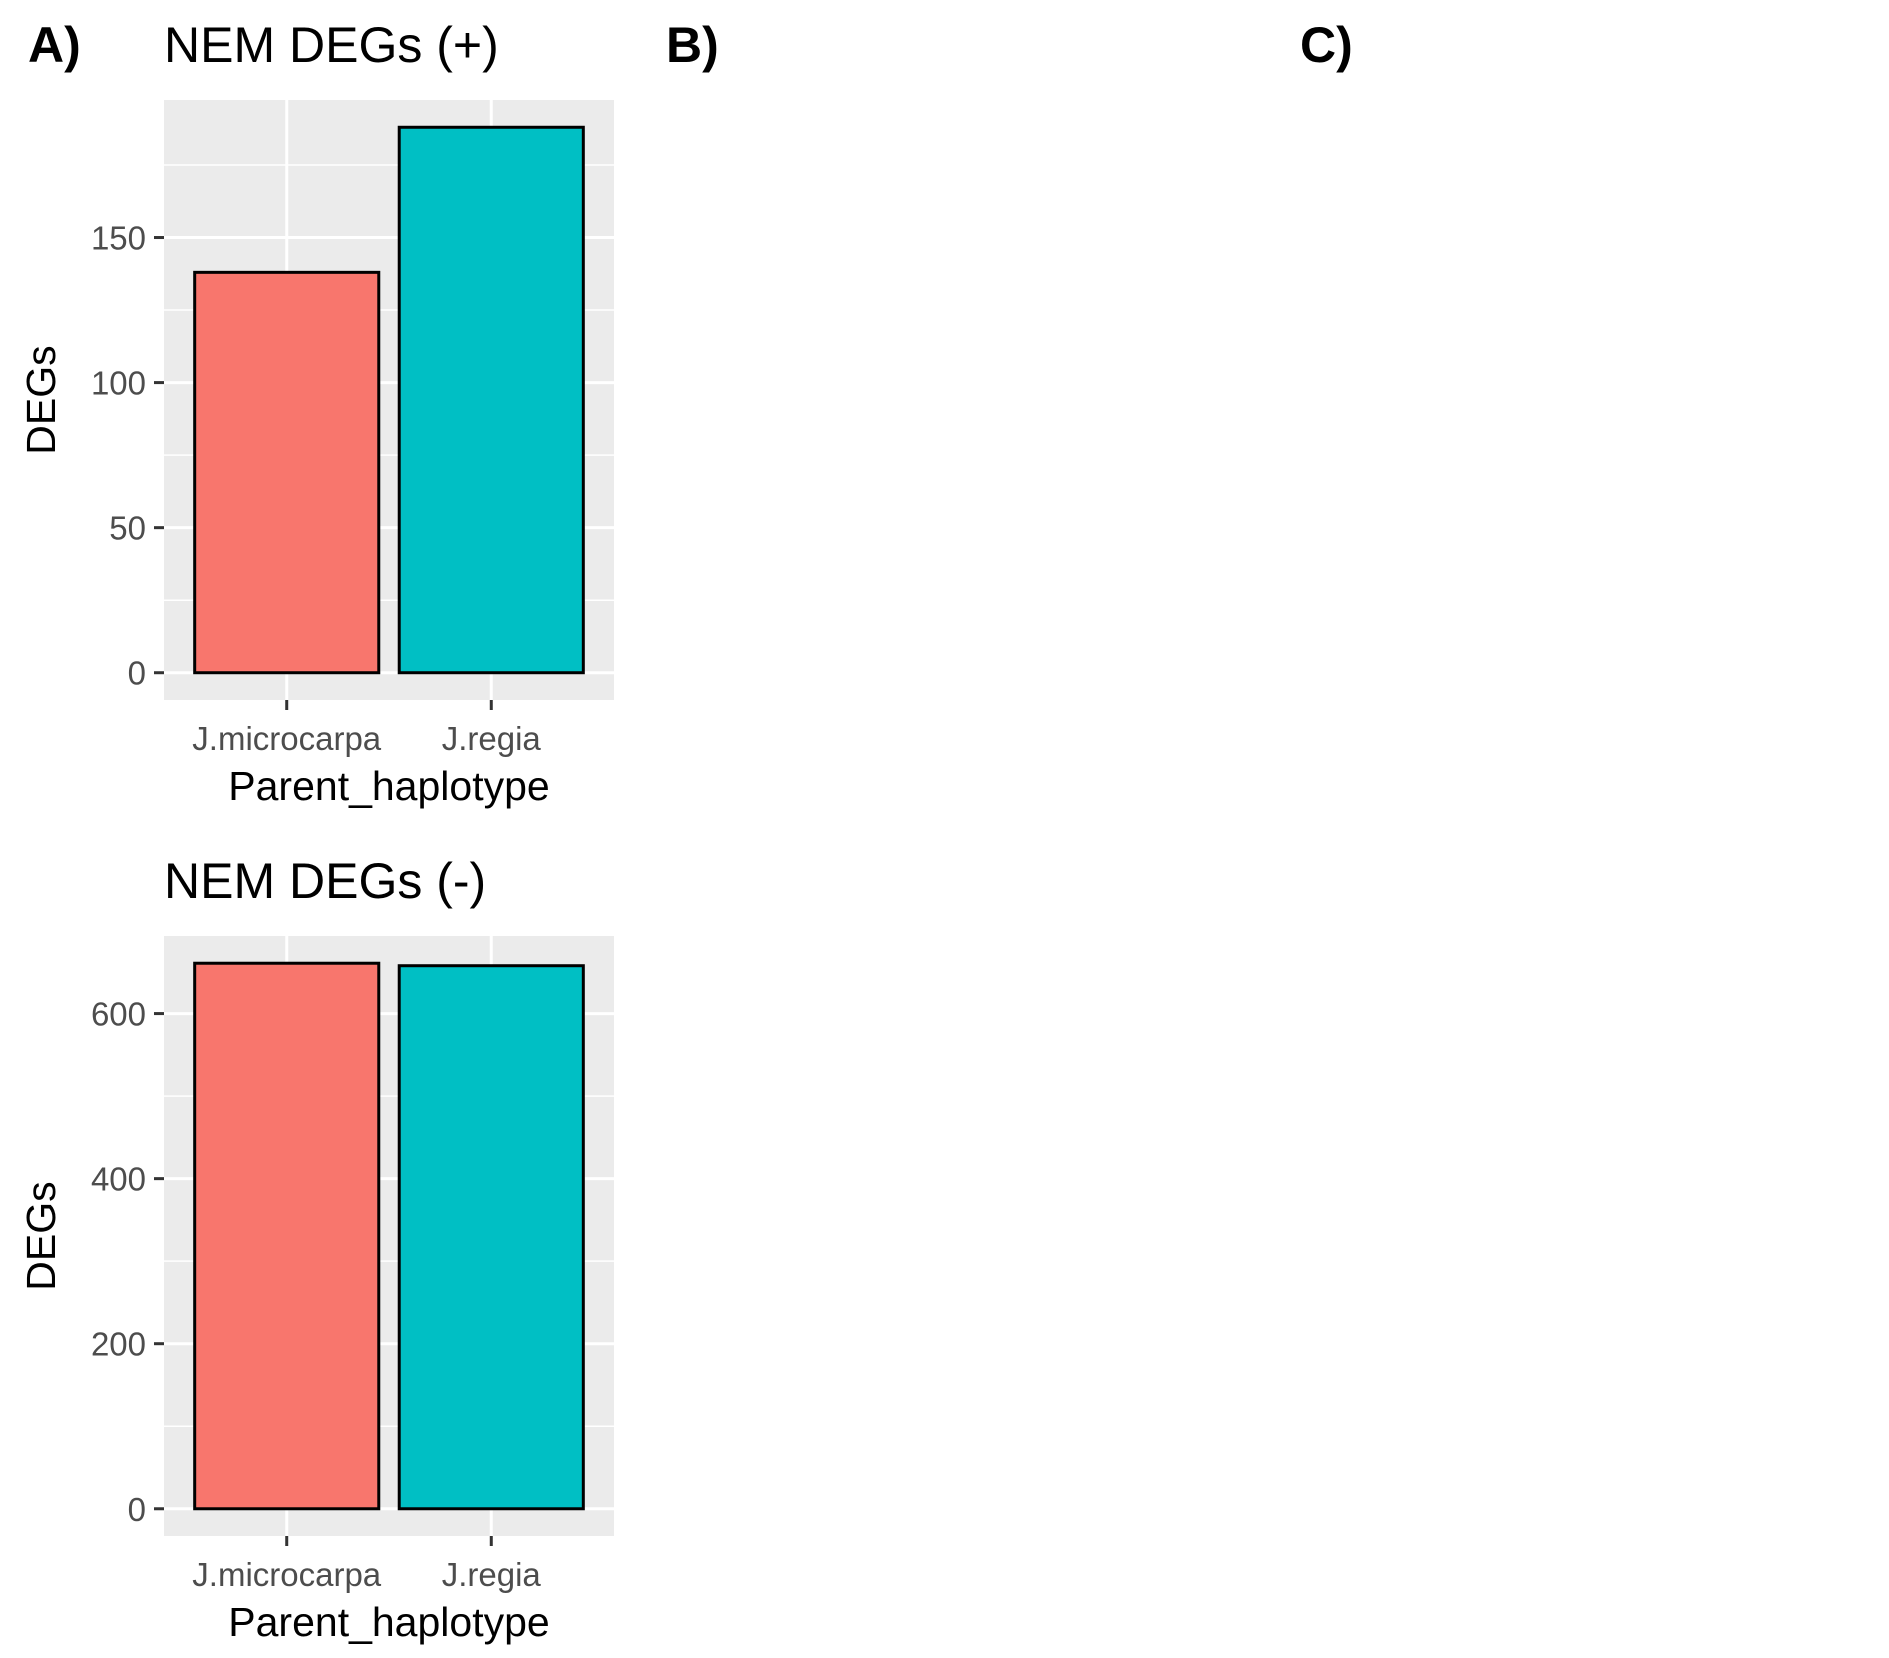 The image size is (1889, 1658). Describe the element at coordinates (118, 1344) in the screenshot. I see `y-tick-label: 200` at that location.